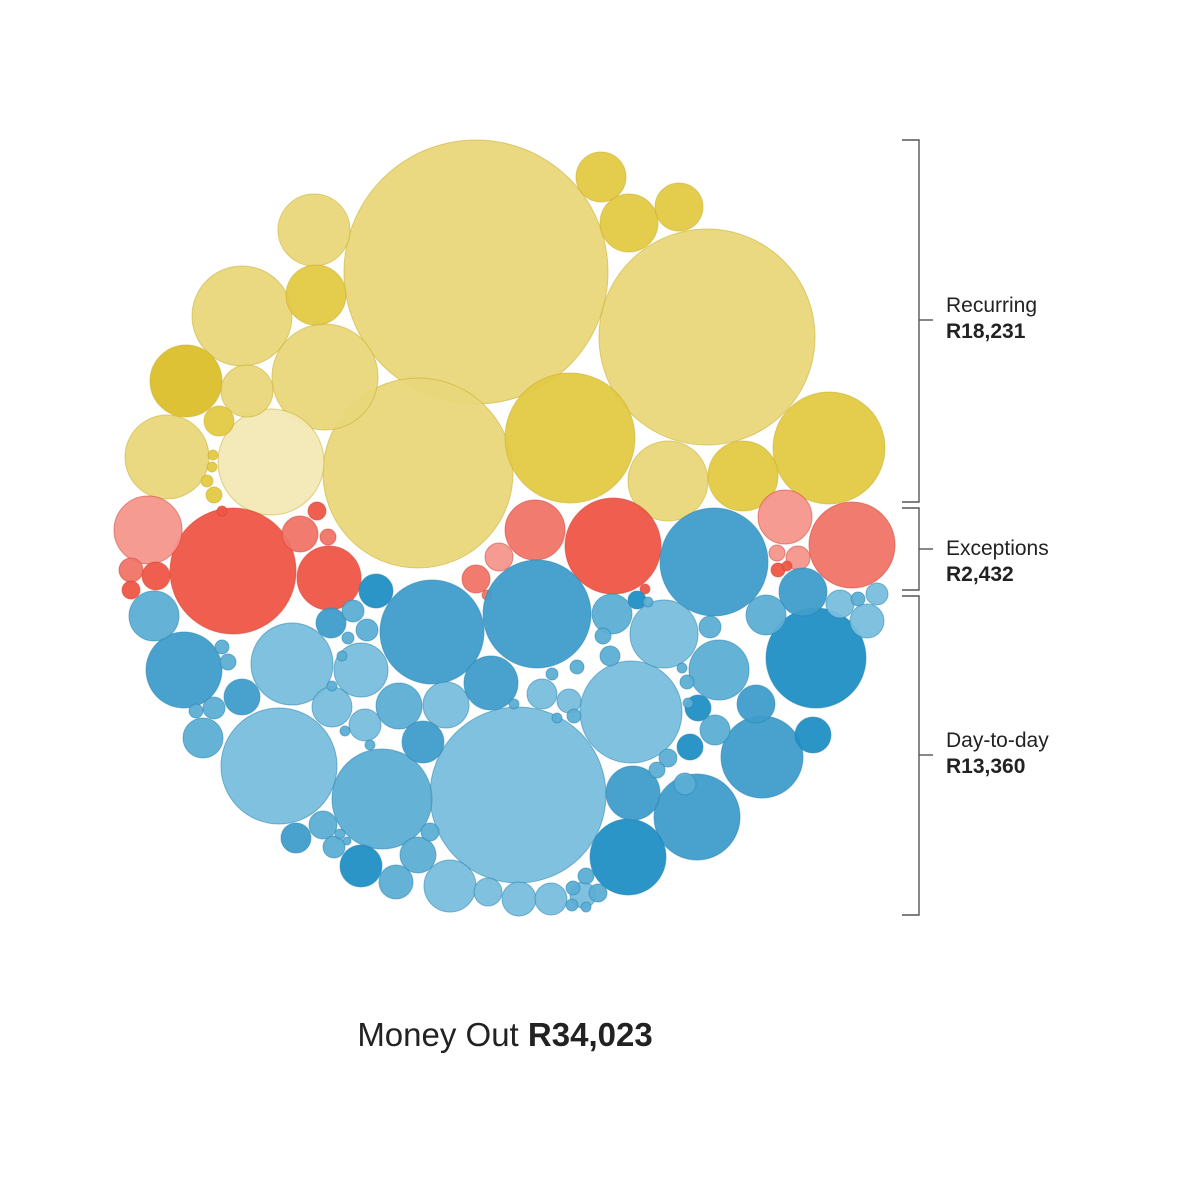  What do you see at coordinates (997, 561) in the screenshot?
I see `legend-exceptions: Exceptions R2,432` at bounding box center [997, 561].